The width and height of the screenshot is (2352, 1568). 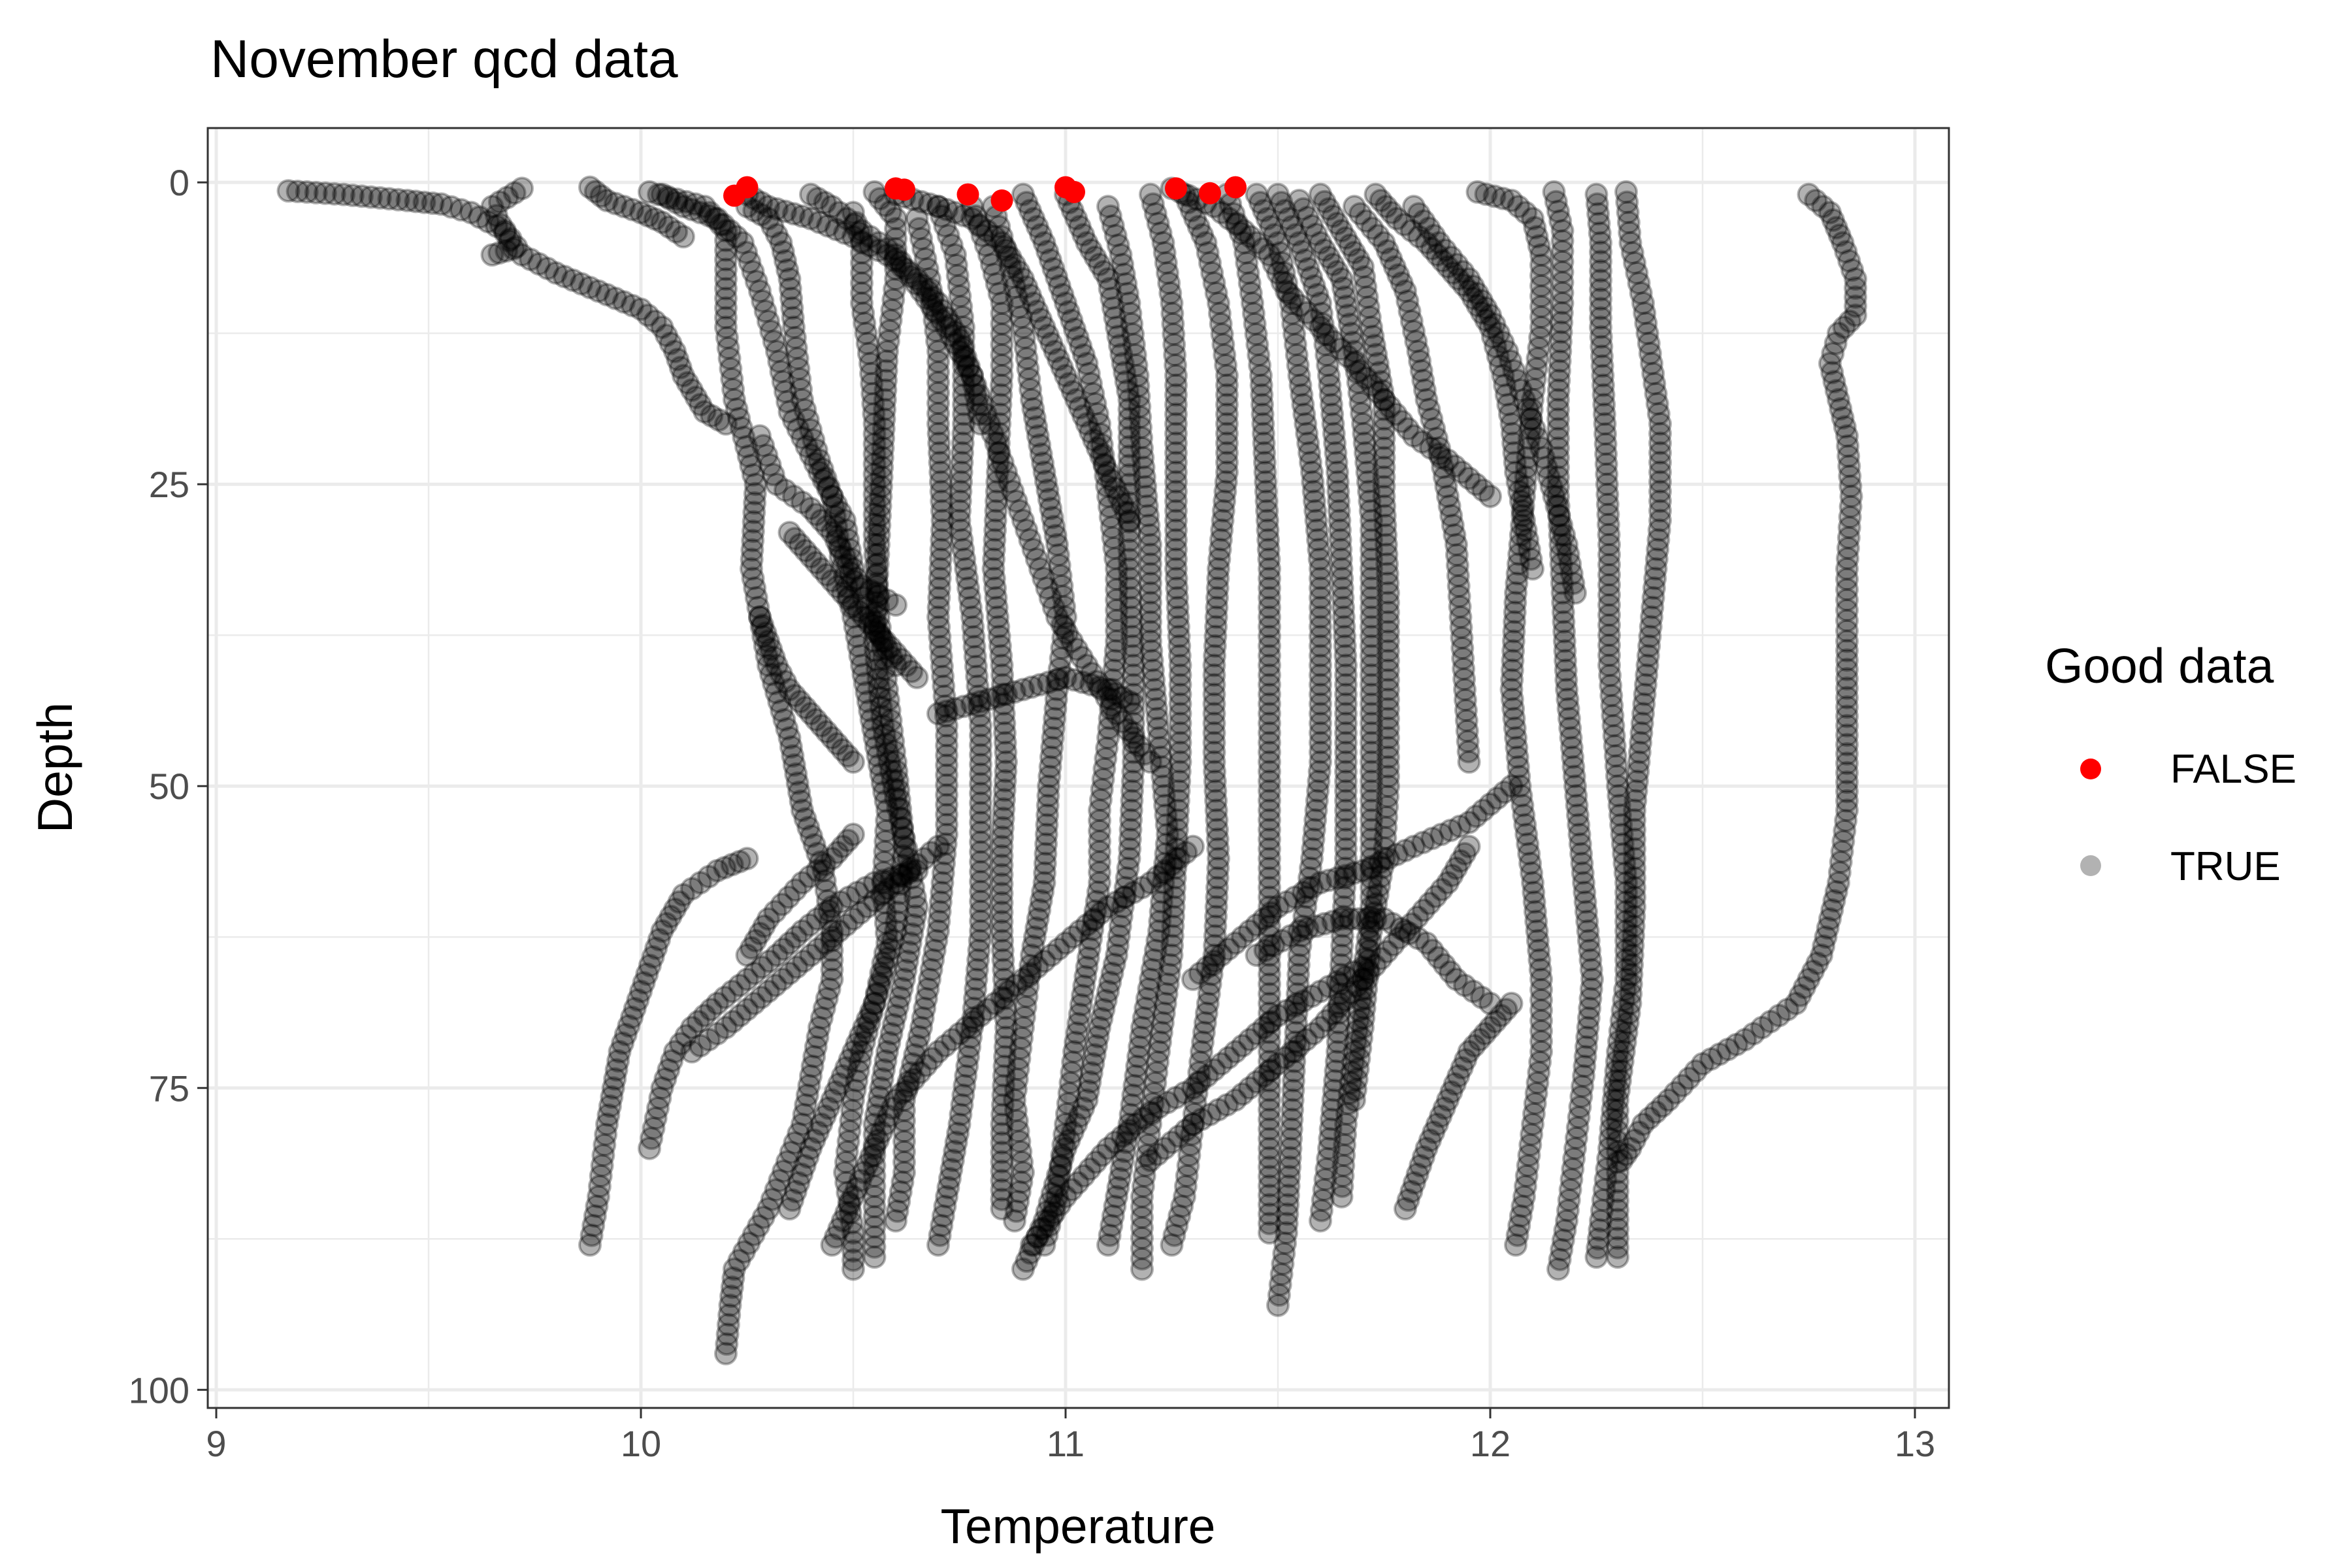 I want to click on legend-key-true, so click(x=2090, y=865).